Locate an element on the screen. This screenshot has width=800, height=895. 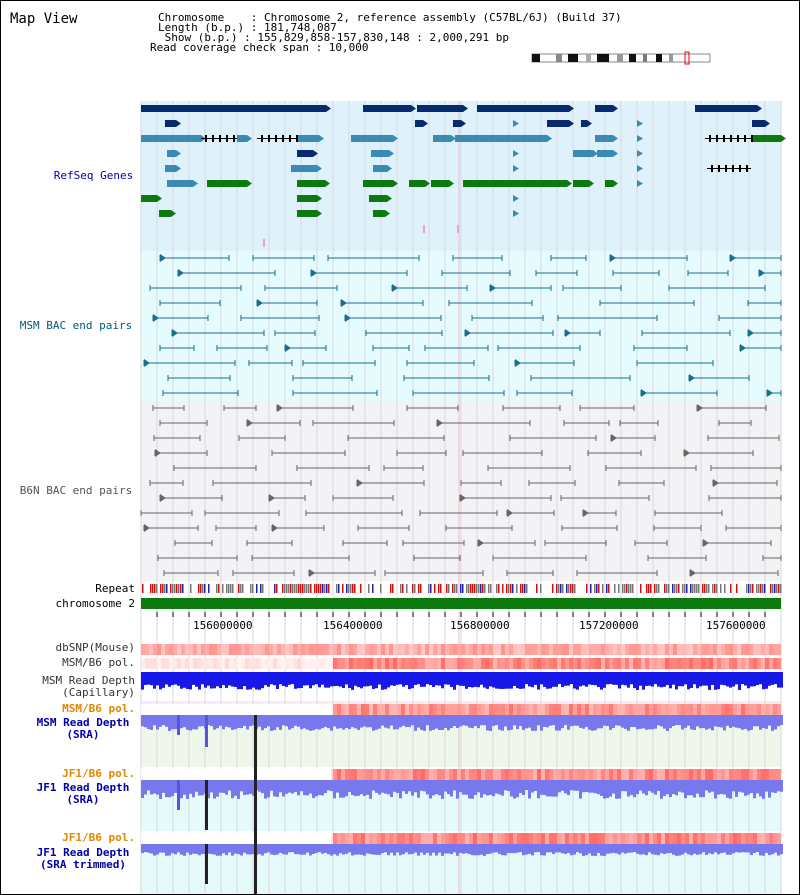
track-label-jf1-depth-sra: JF1 Read Depth (SRA) is located at coordinates (83, 793).